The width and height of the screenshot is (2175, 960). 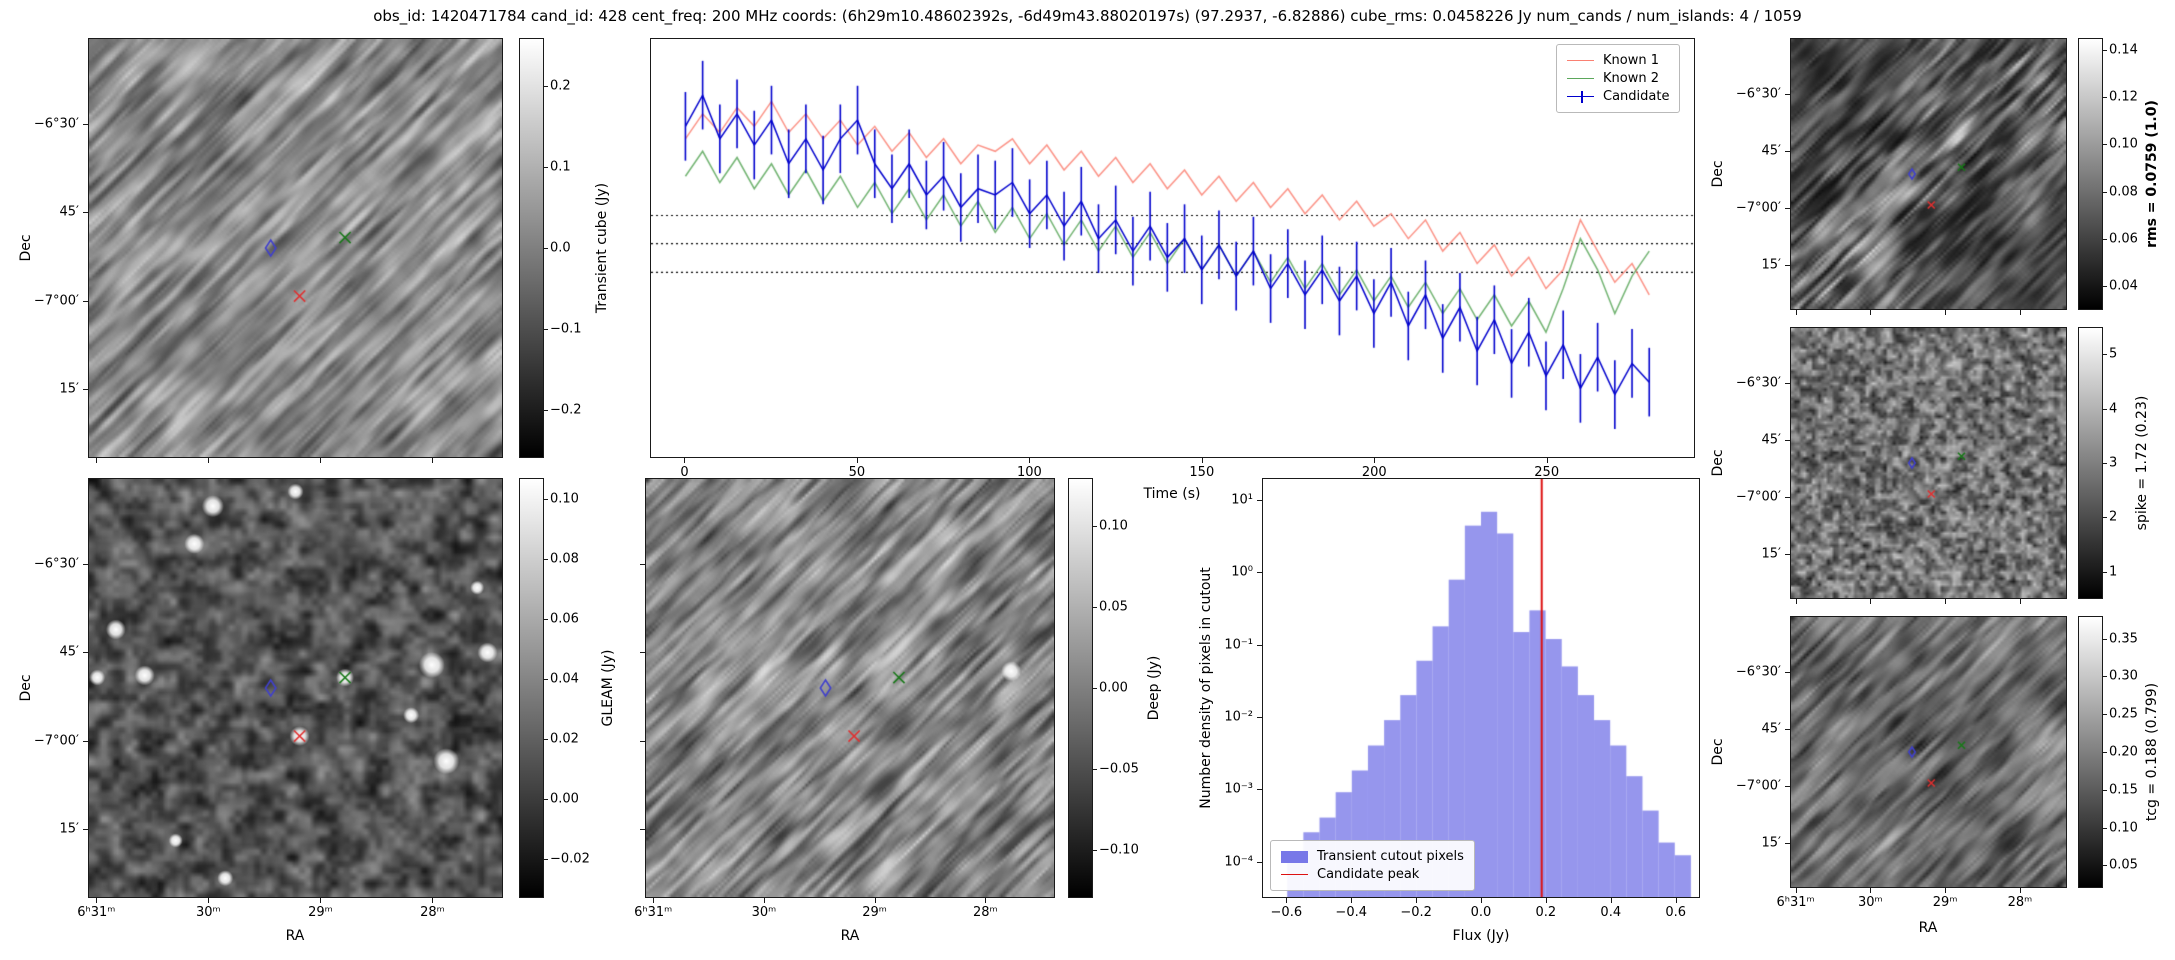 I want to click on histogram-y-axis-label: Number density of pixels in cutout, so click(x=1206, y=688).